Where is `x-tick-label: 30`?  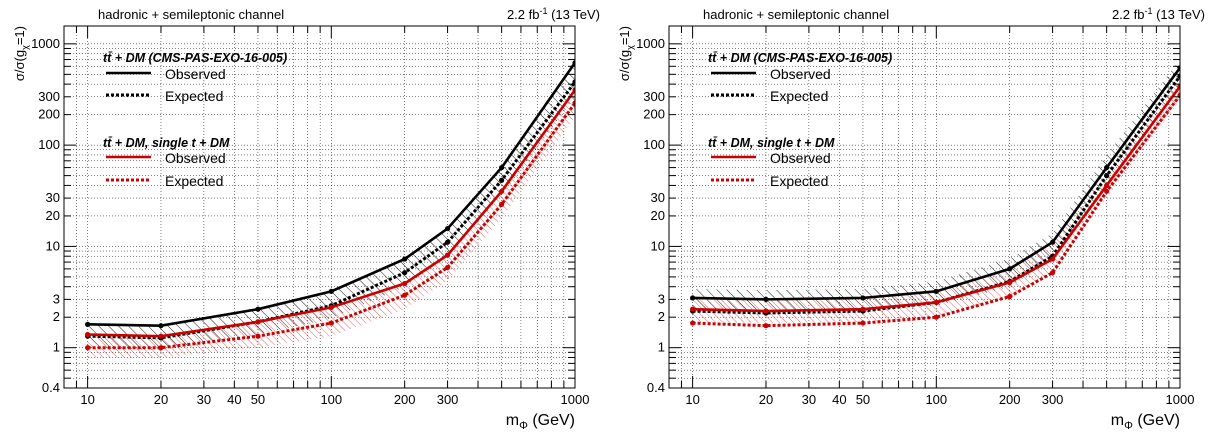 x-tick-label: 30 is located at coordinates (809, 399).